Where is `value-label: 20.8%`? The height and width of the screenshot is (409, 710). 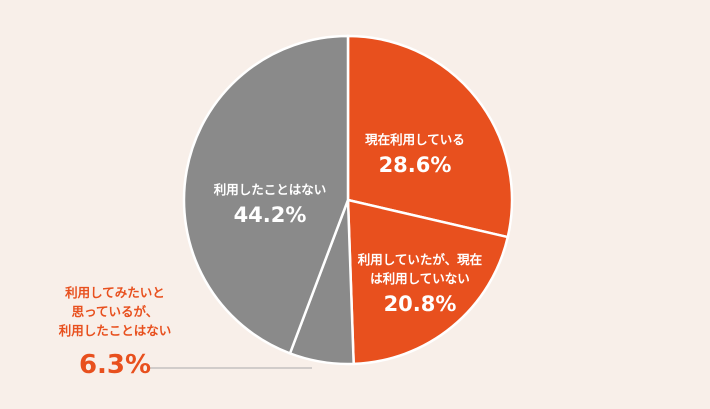 value-label: 20.8% is located at coordinates (420, 304).